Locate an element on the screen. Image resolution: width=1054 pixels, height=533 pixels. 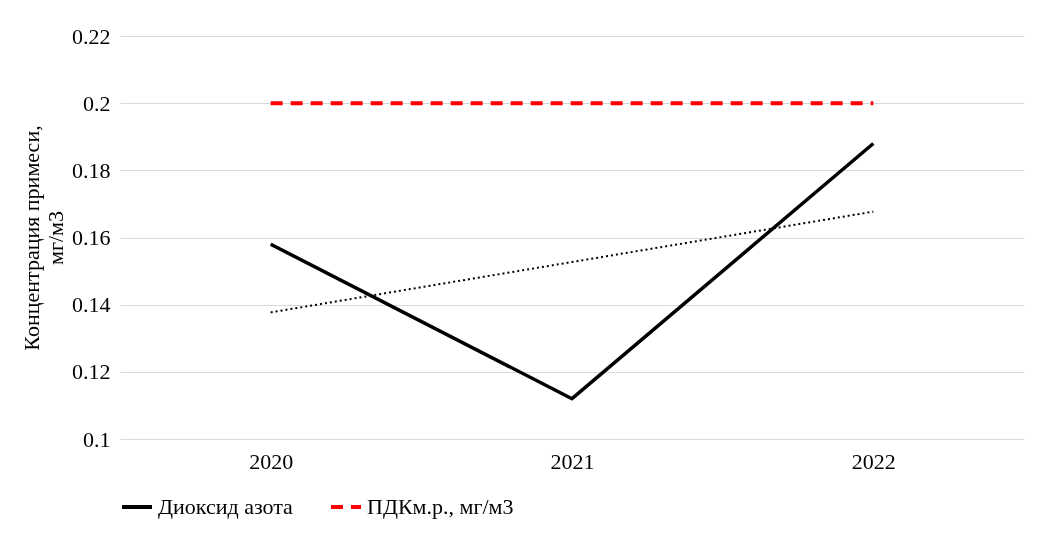
x-tick-label: 2021 is located at coordinates (572, 461).